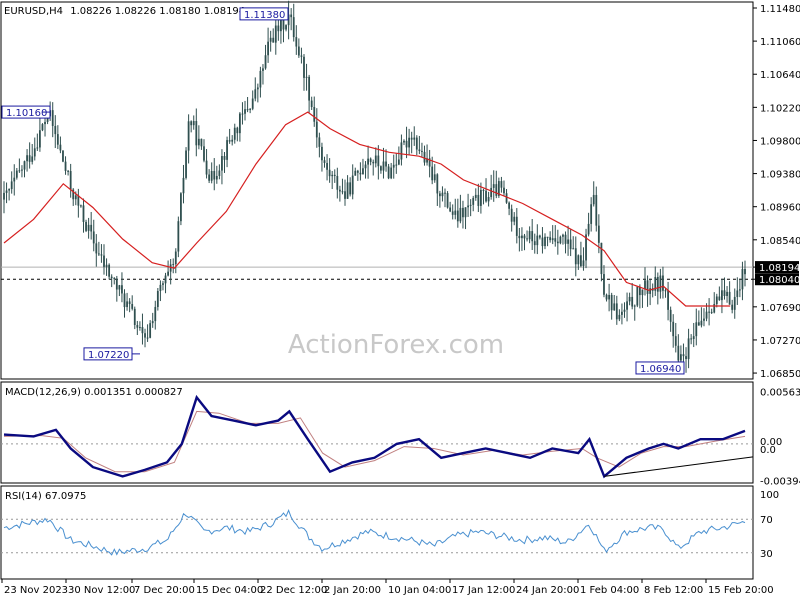  What do you see at coordinates (293, 590) in the screenshot?
I see `x-tick-label: 22 Dec 12:00` at bounding box center [293, 590].